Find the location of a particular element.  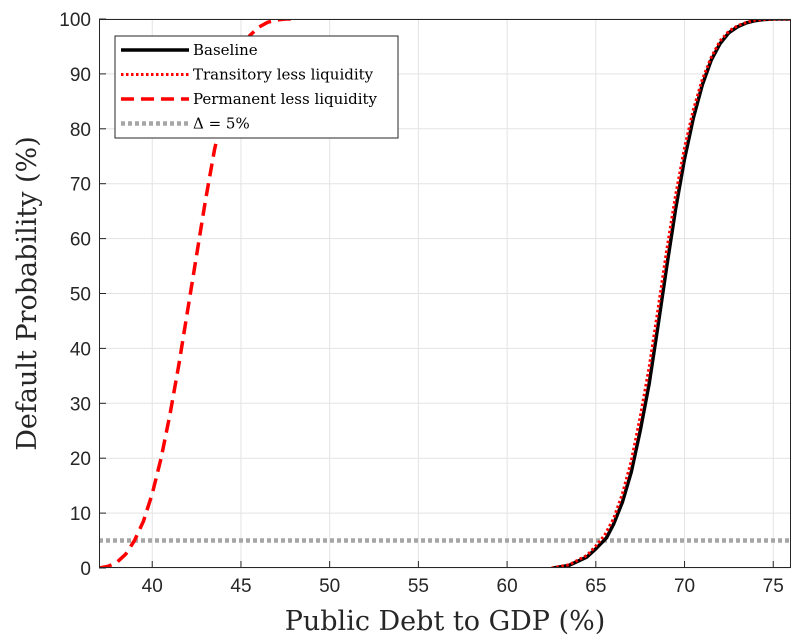

x-tick-label: 55 is located at coordinates (418, 586).